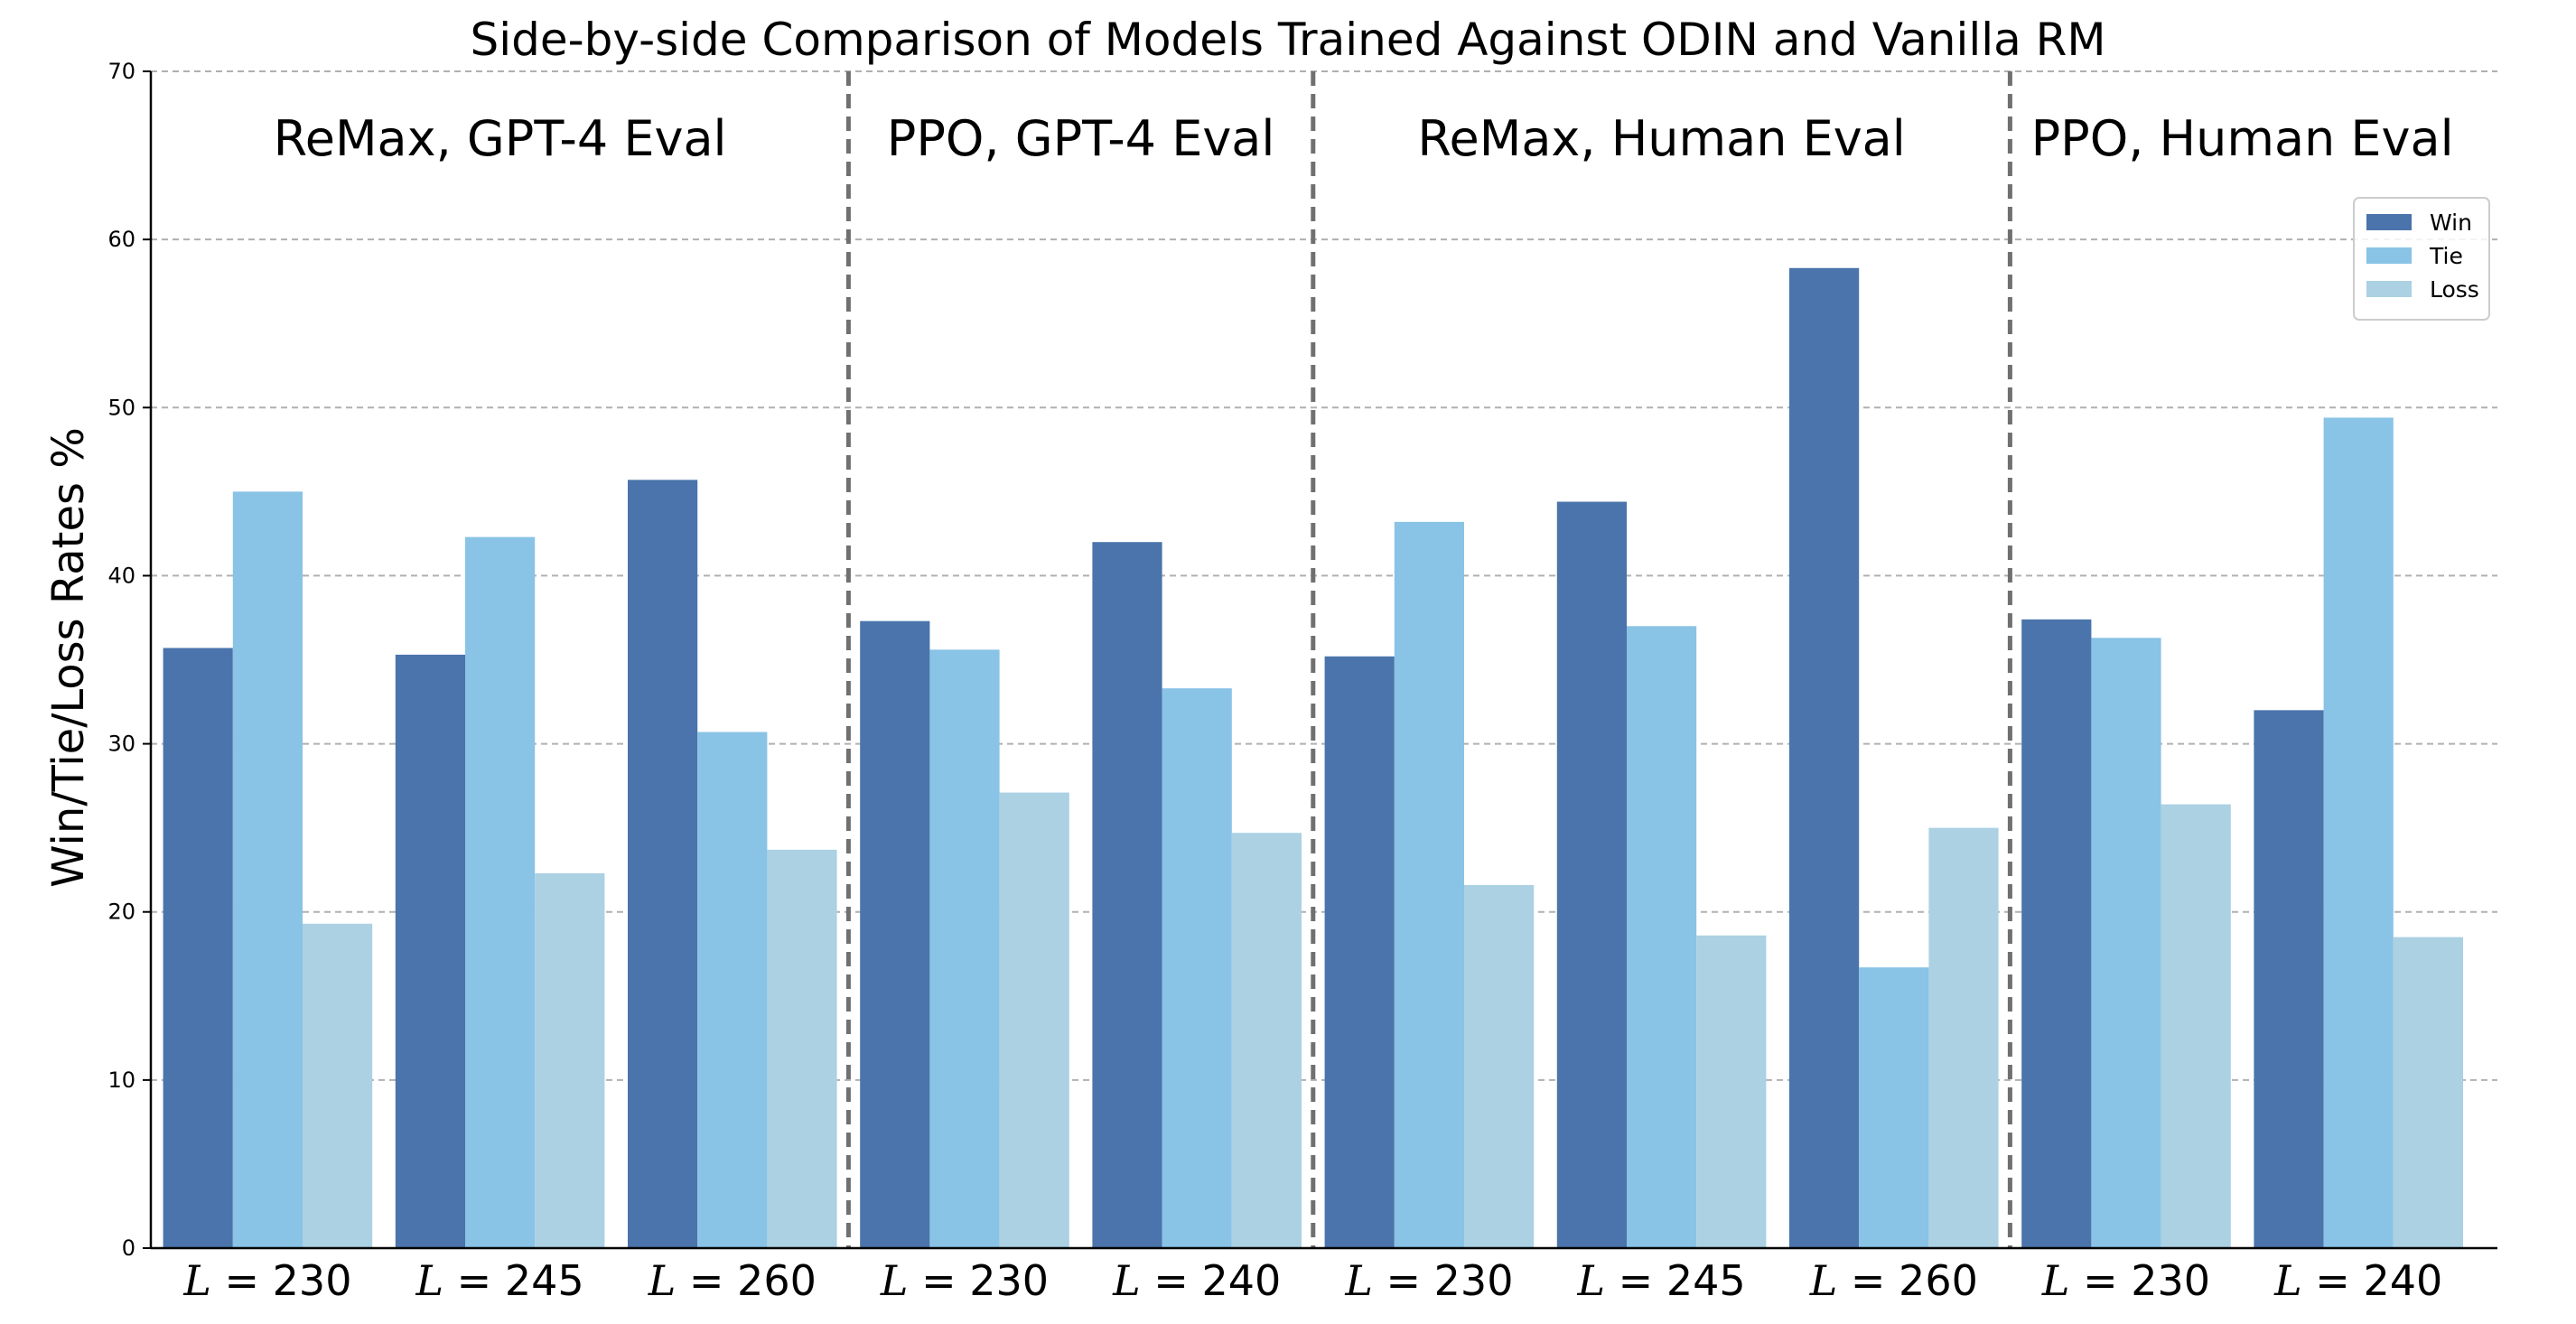  Describe the element at coordinates (121, 912) in the screenshot. I see `y-tick-label: 20` at that location.